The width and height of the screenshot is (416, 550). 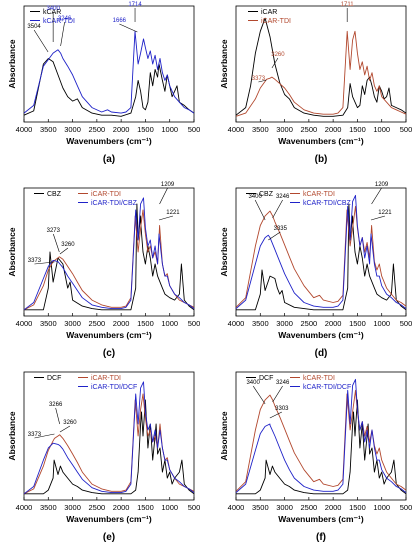 What do you see at coordinates (86, 199) in the screenshot?
I see `legend: CBZ iCAR-TDI iCAR-TDI/CBZ` at bounding box center [86, 199].